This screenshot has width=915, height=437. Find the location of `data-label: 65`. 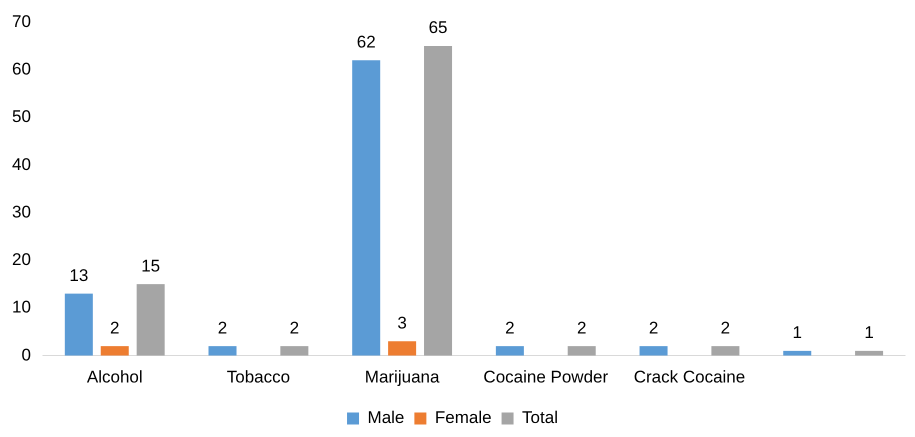

data-label: 65 is located at coordinates (438, 28).